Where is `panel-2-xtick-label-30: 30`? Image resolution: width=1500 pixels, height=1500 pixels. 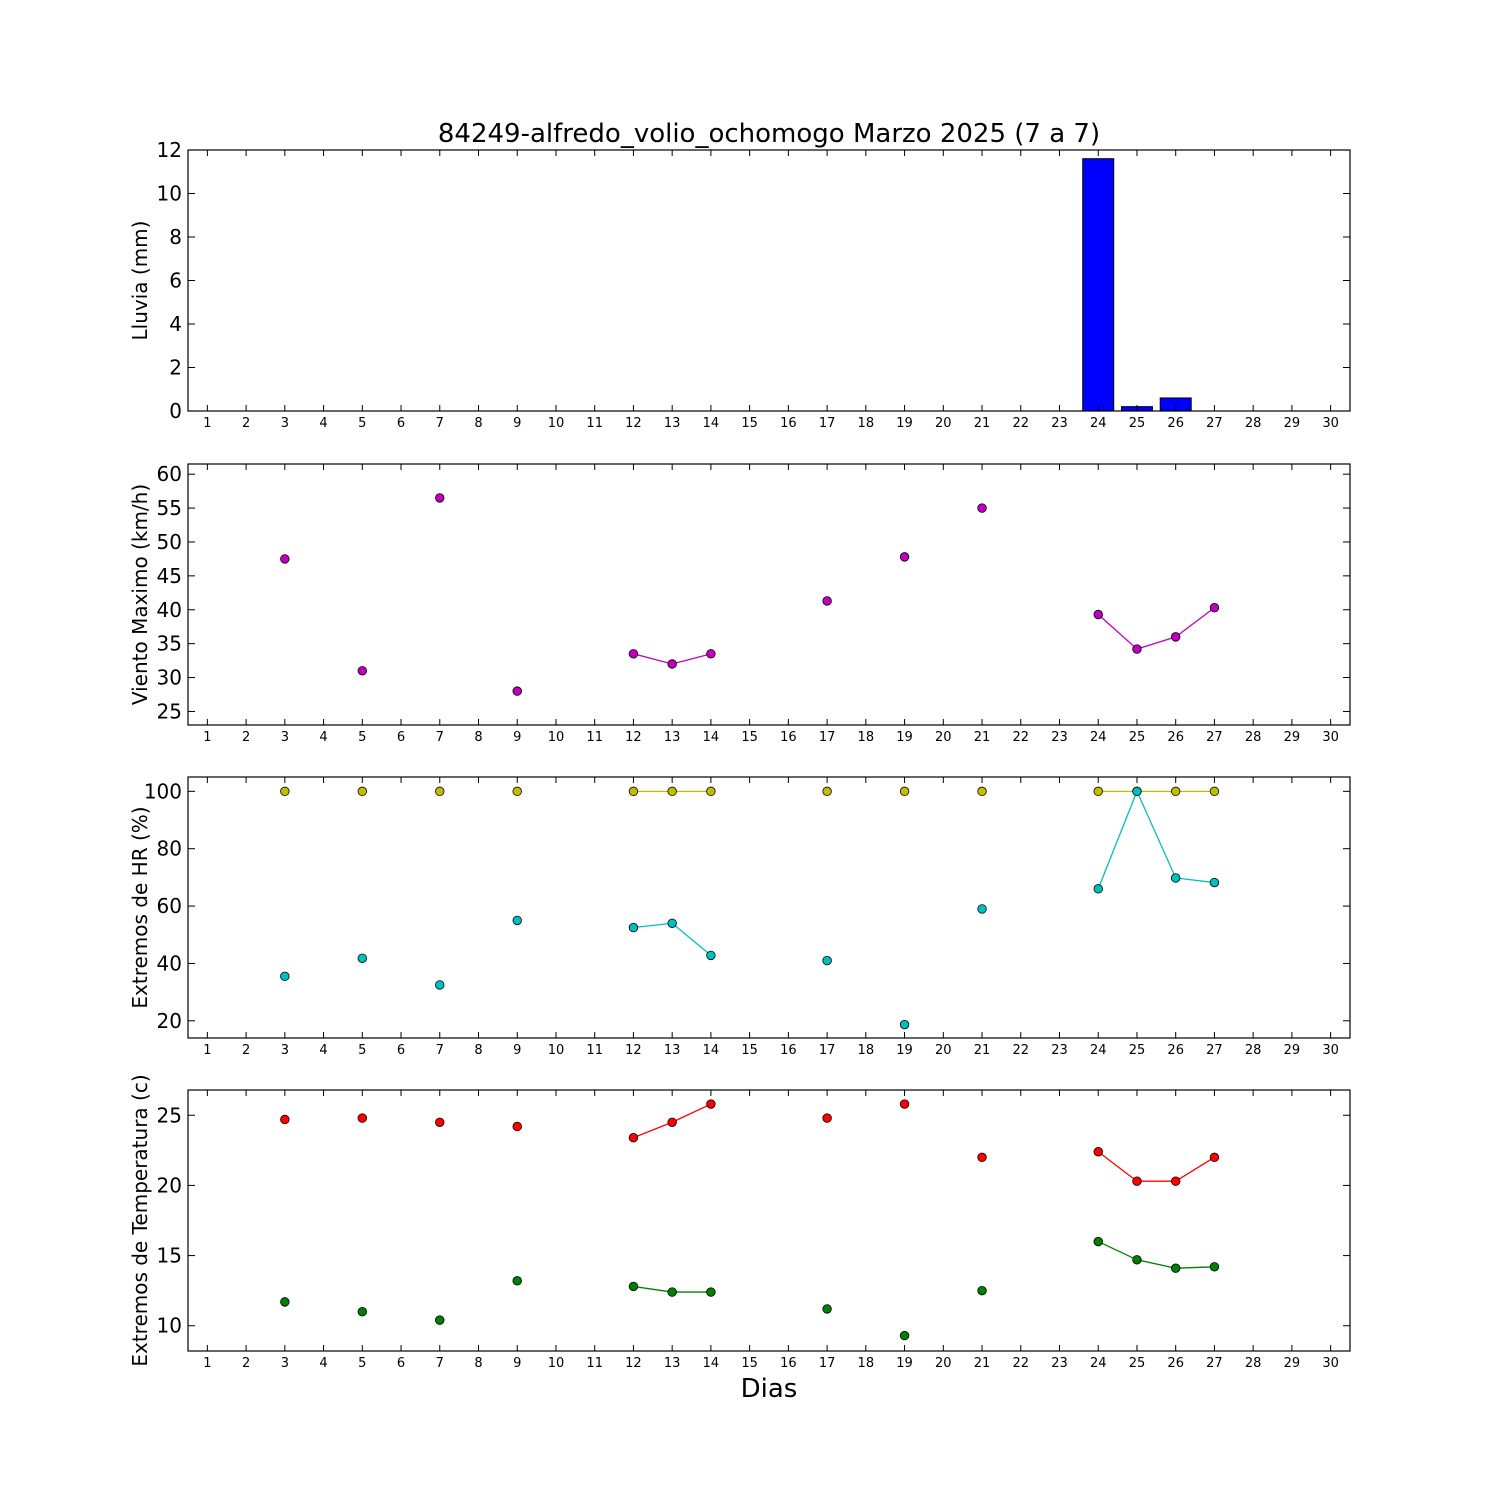 panel-2-xtick-label-30: 30 is located at coordinates (1330, 737).